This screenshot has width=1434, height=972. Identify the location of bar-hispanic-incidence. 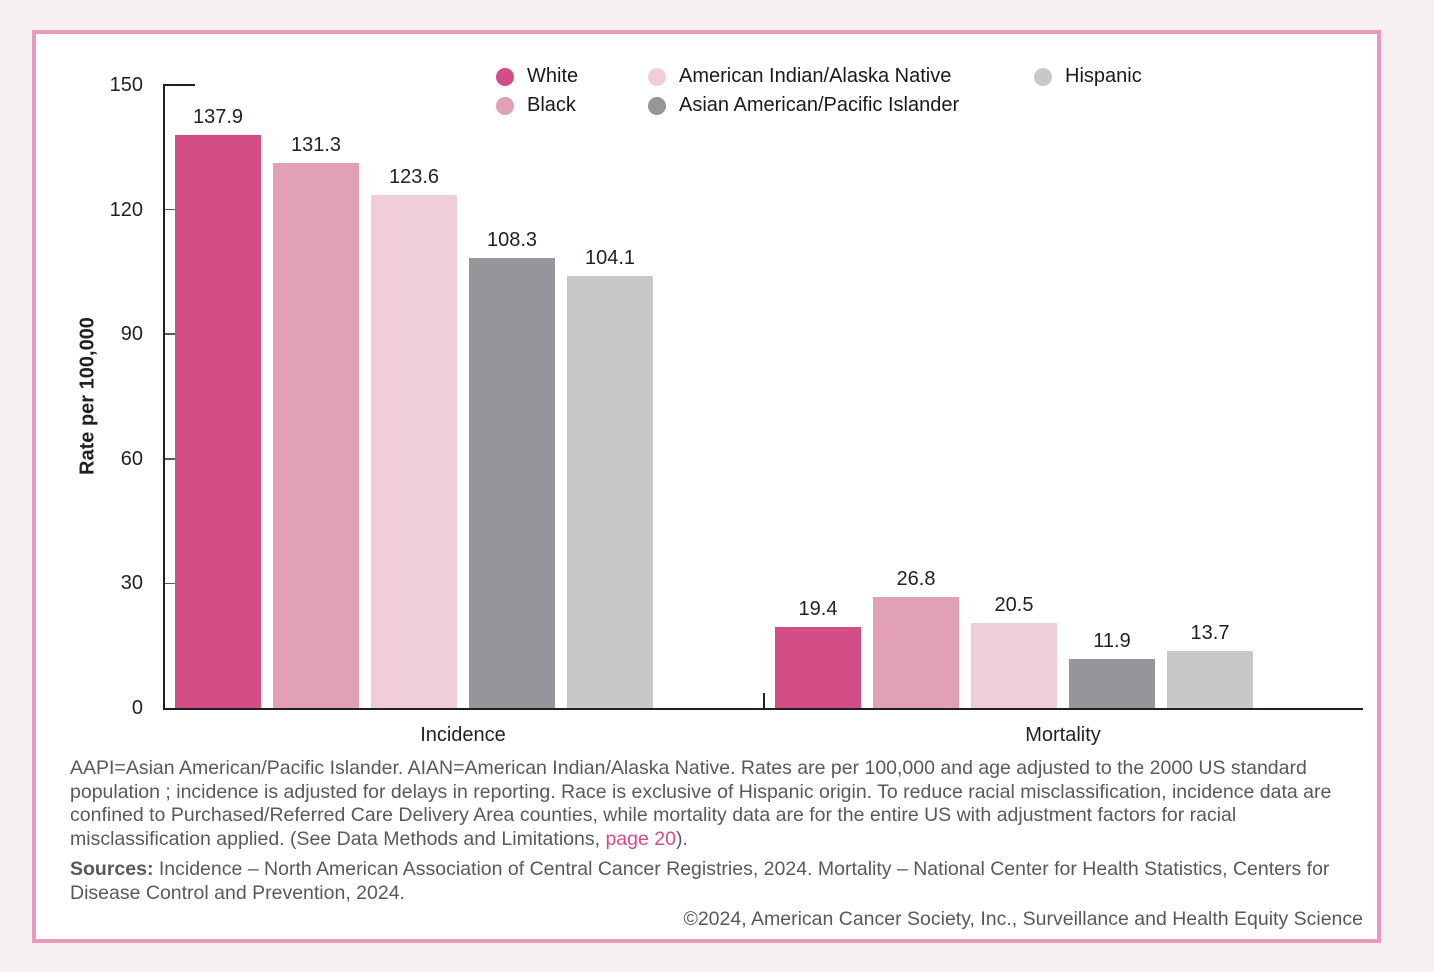
(610, 491).